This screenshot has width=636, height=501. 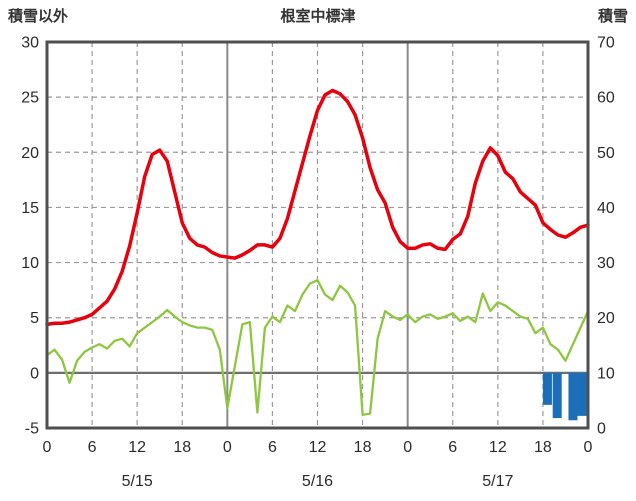 What do you see at coordinates (601, 429) in the screenshot?
I see `right-axis-tick: 0` at bounding box center [601, 429].